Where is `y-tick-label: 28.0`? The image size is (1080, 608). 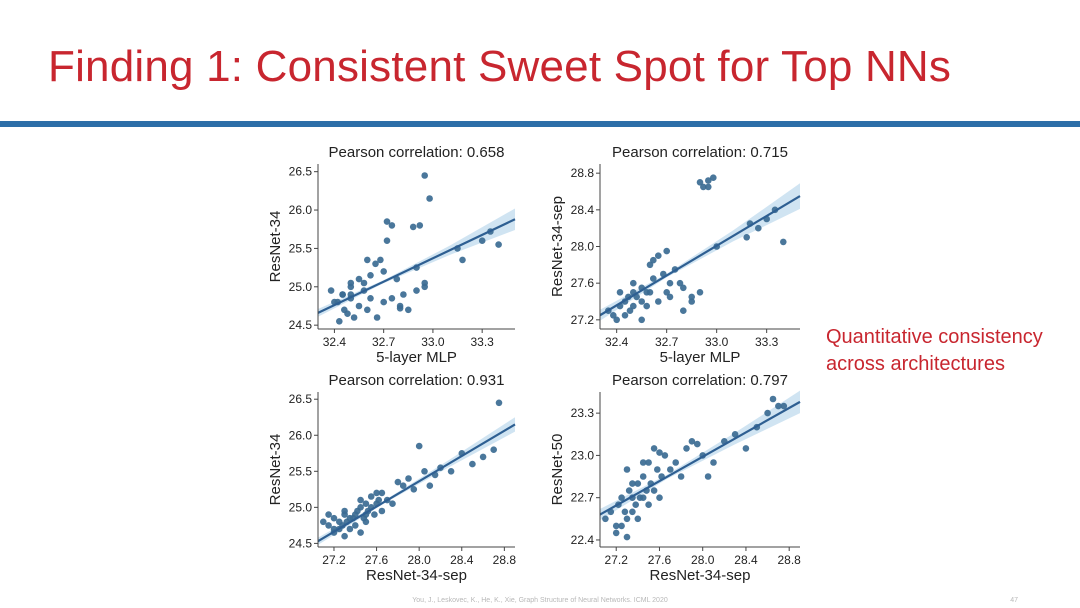
y-tick-label: 28.0 is located at coordinates (583, 247).